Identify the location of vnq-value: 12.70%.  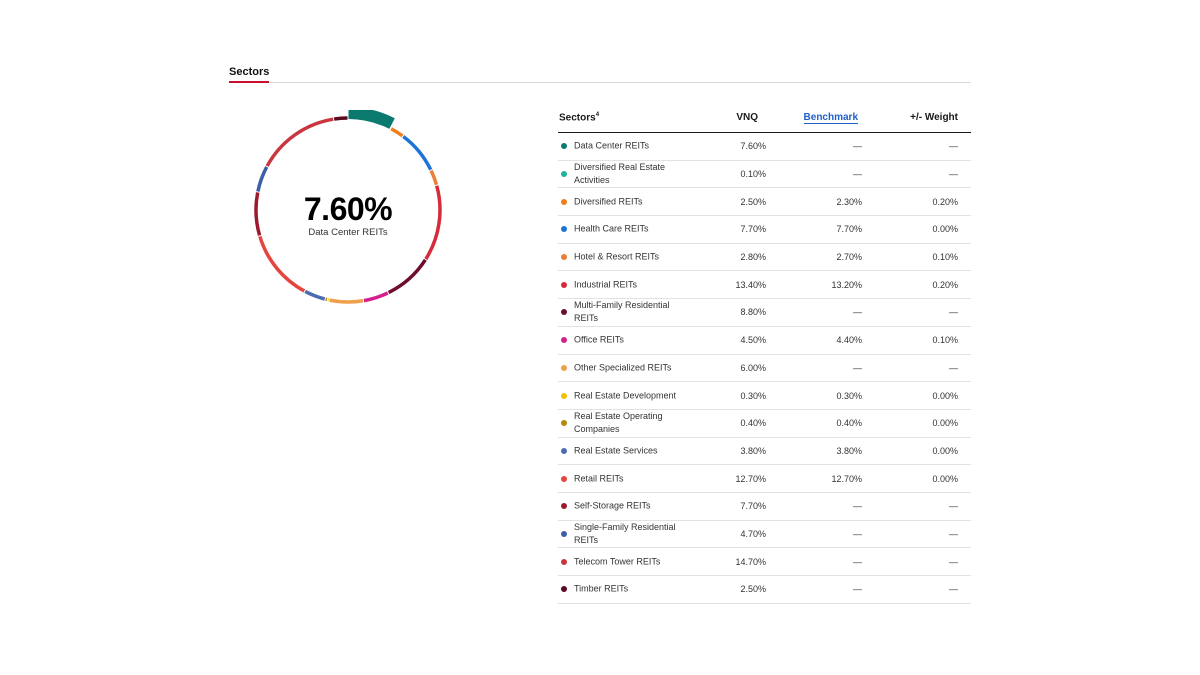
(750, 478).